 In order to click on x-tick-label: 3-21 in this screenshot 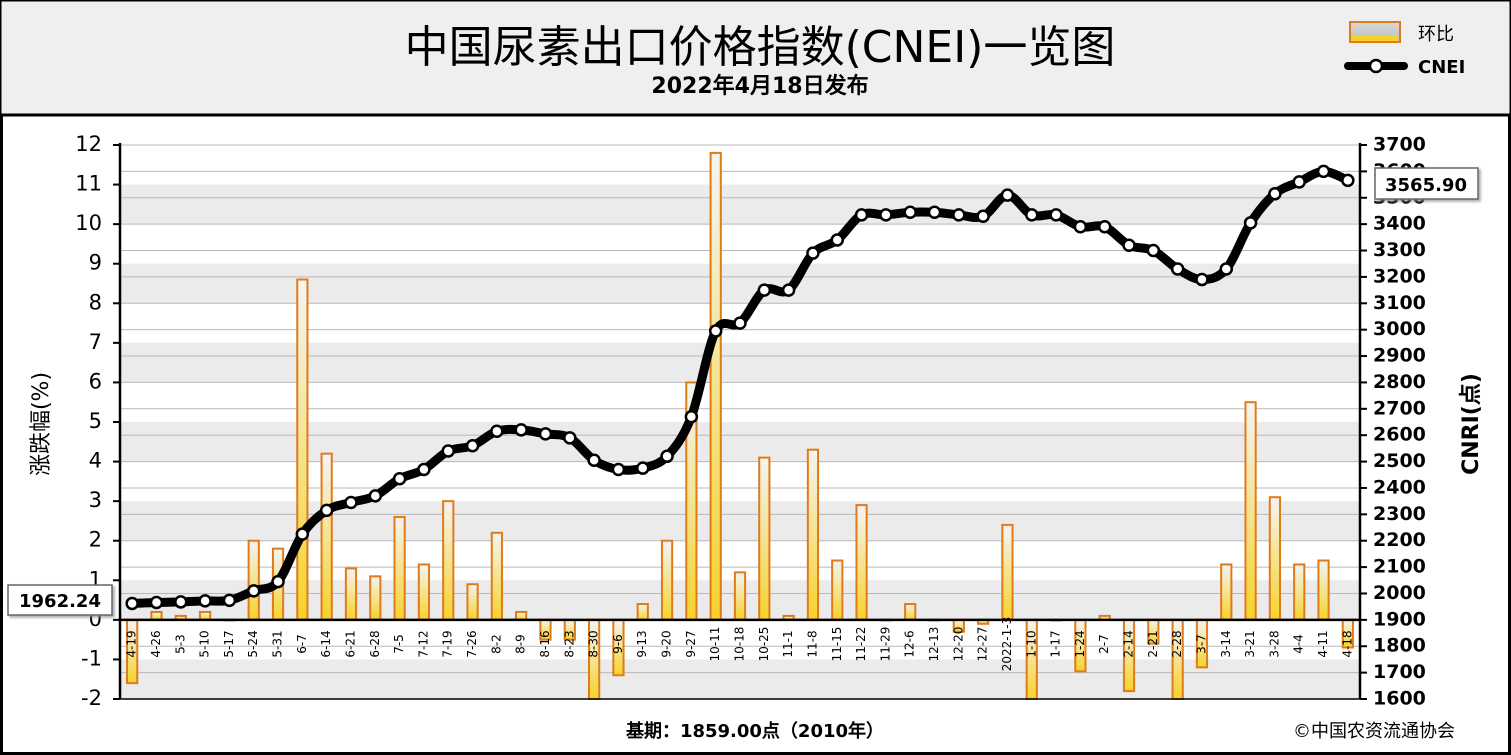, I will do `click(1250, 643)`.